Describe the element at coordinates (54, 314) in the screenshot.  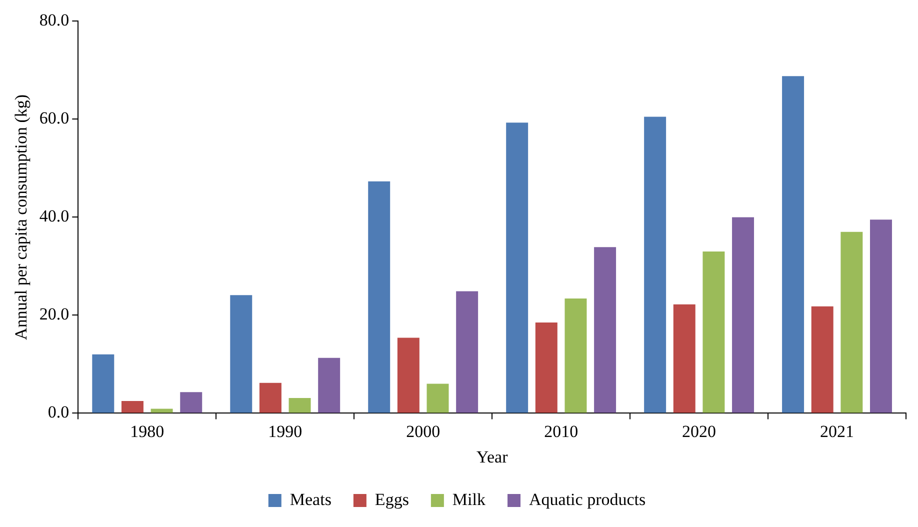
I see `y-tick-label: 20.0` at that location.